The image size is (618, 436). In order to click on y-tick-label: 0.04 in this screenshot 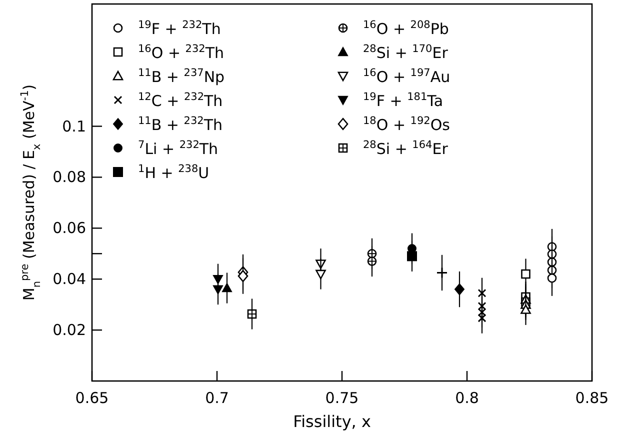, I will do `click(69, 279)`.